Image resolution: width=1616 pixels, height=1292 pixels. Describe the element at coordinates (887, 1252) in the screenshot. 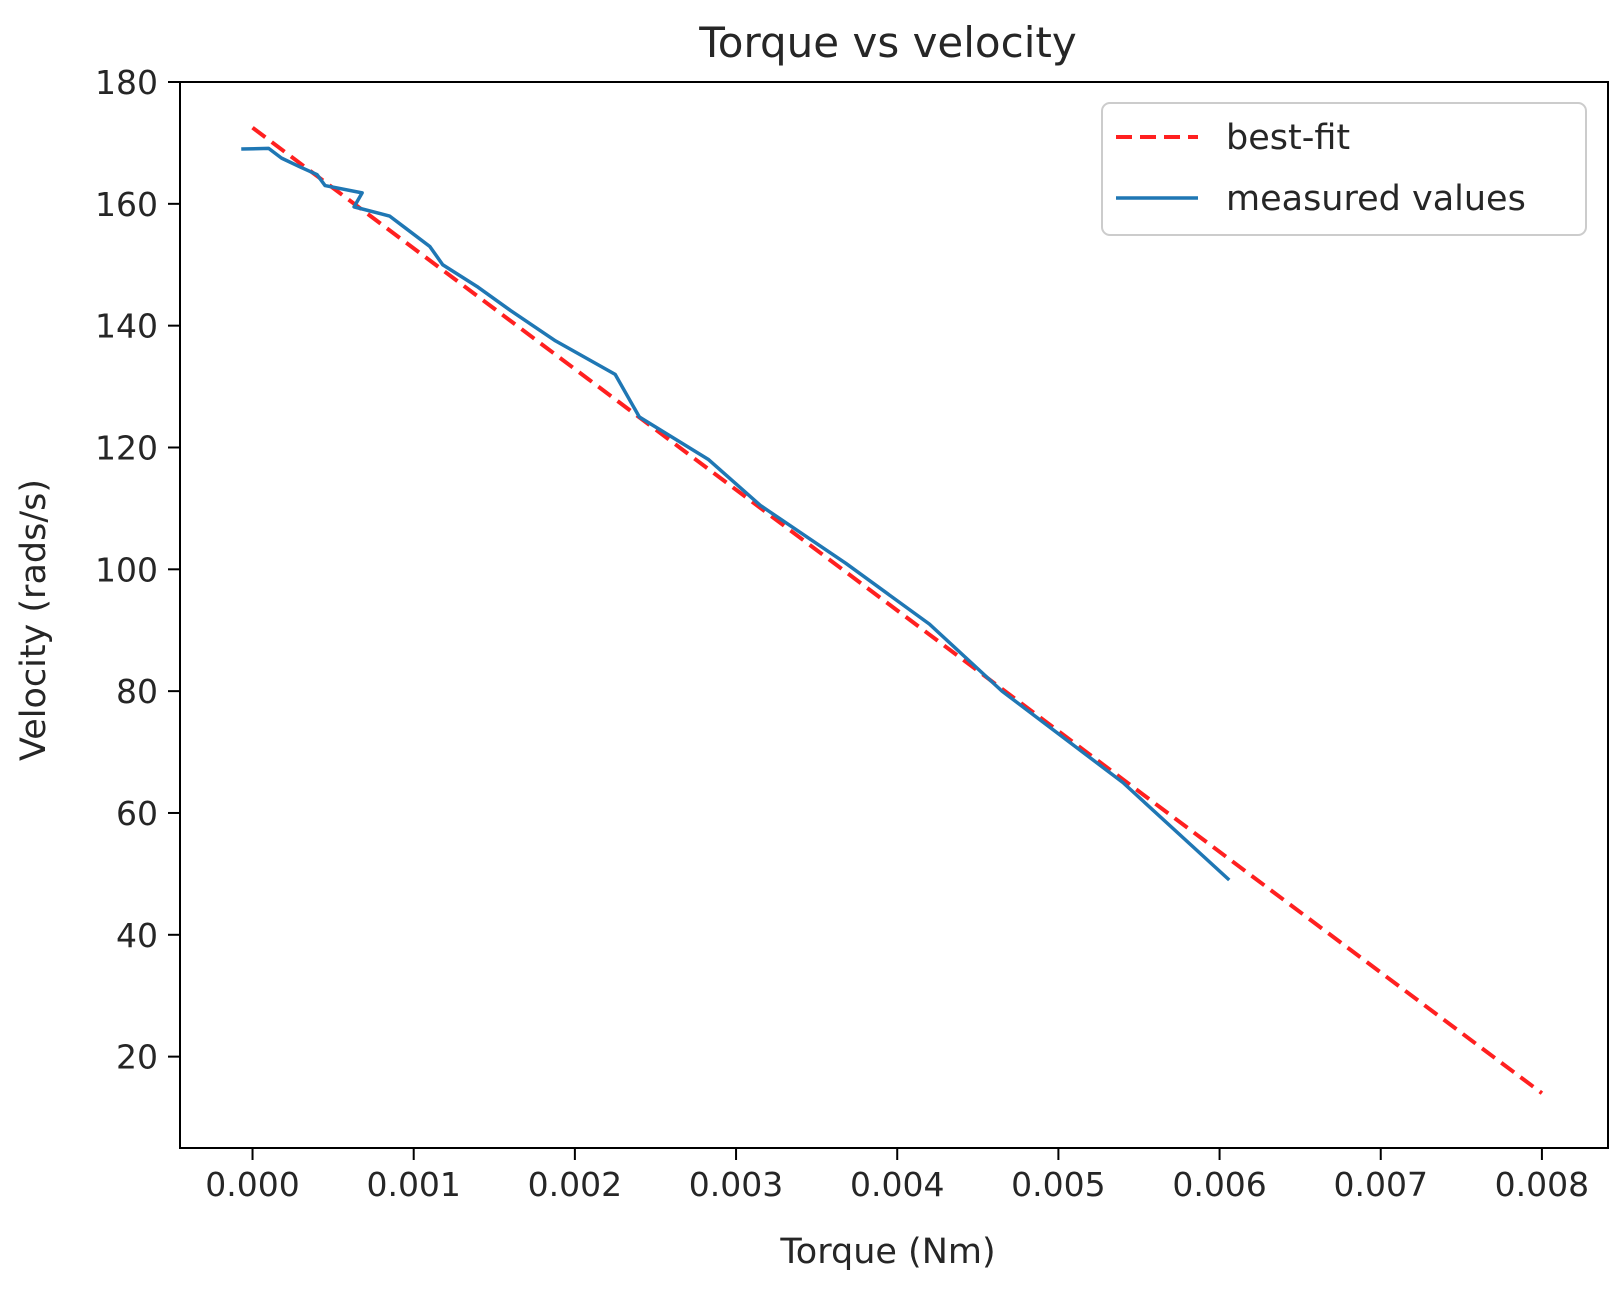

I see `x-axis-label: Torque (Nm)` at that location.